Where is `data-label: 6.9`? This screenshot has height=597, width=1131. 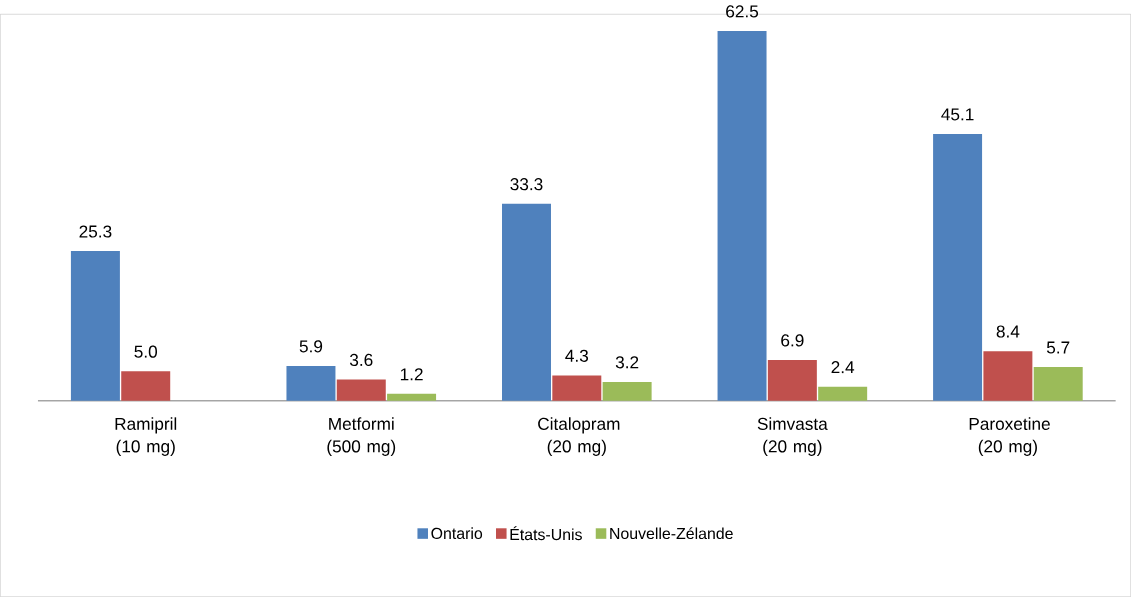
data-label: 6.9 is located at coordinates (792, 340).